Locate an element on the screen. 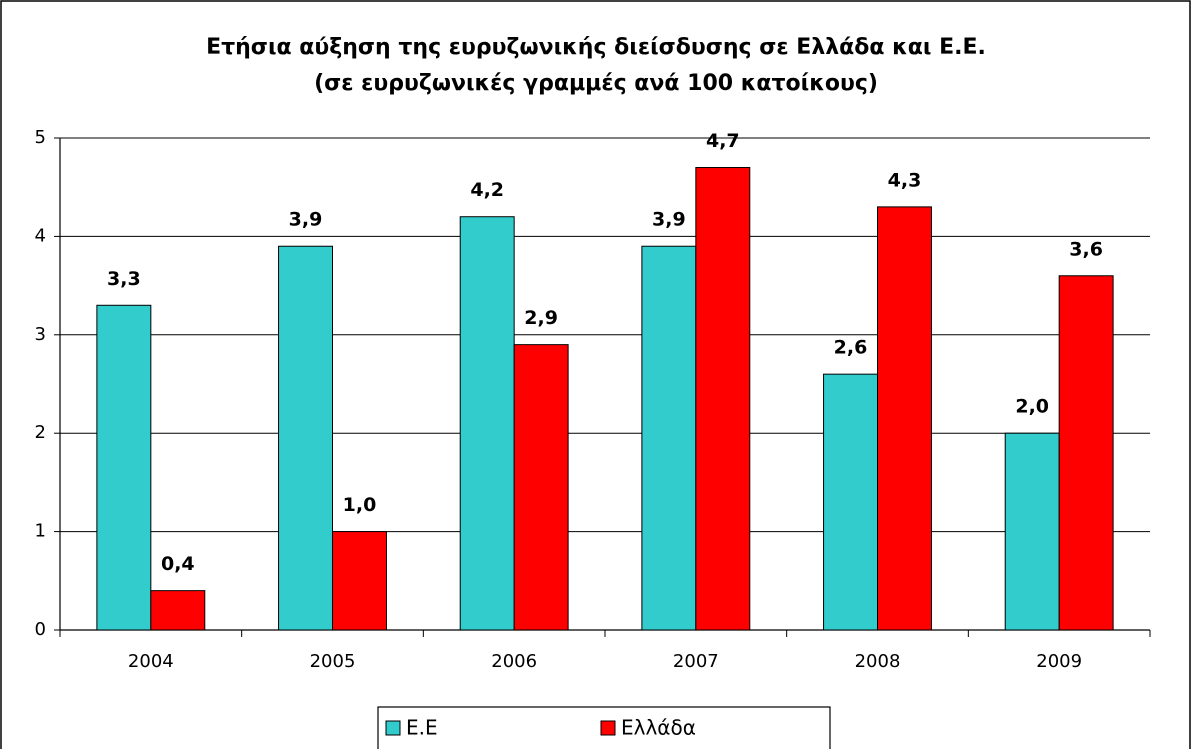 The width and height of the screenshot is (1192, 749). value-label: 4,7 is located at coordinates (723, 141).